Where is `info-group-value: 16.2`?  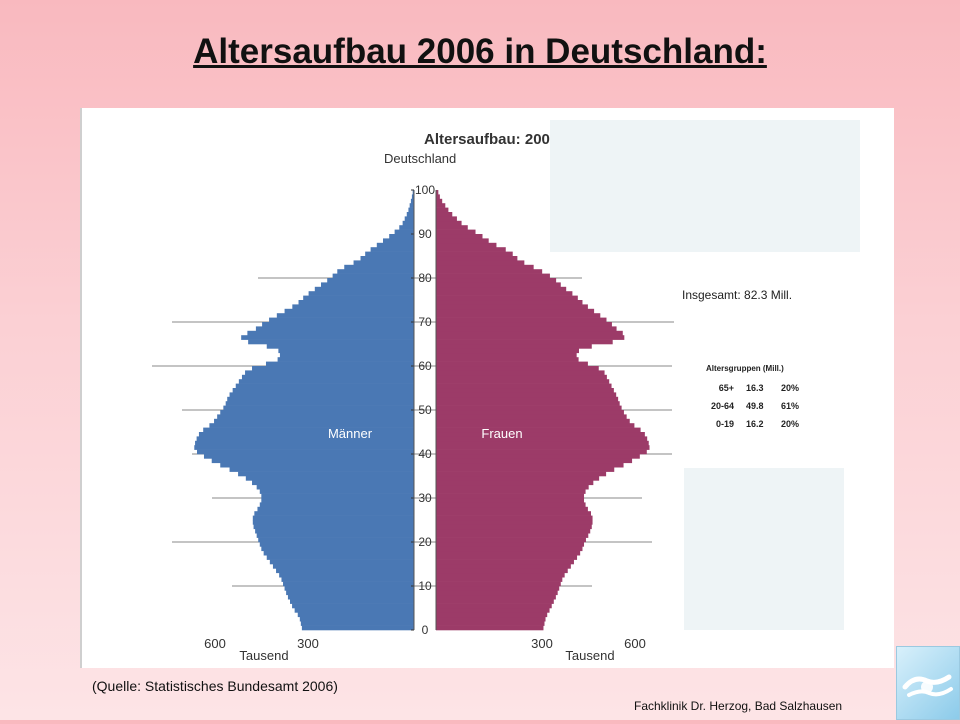 info-group-value: 16.2 is located at coordinates (755, 424).